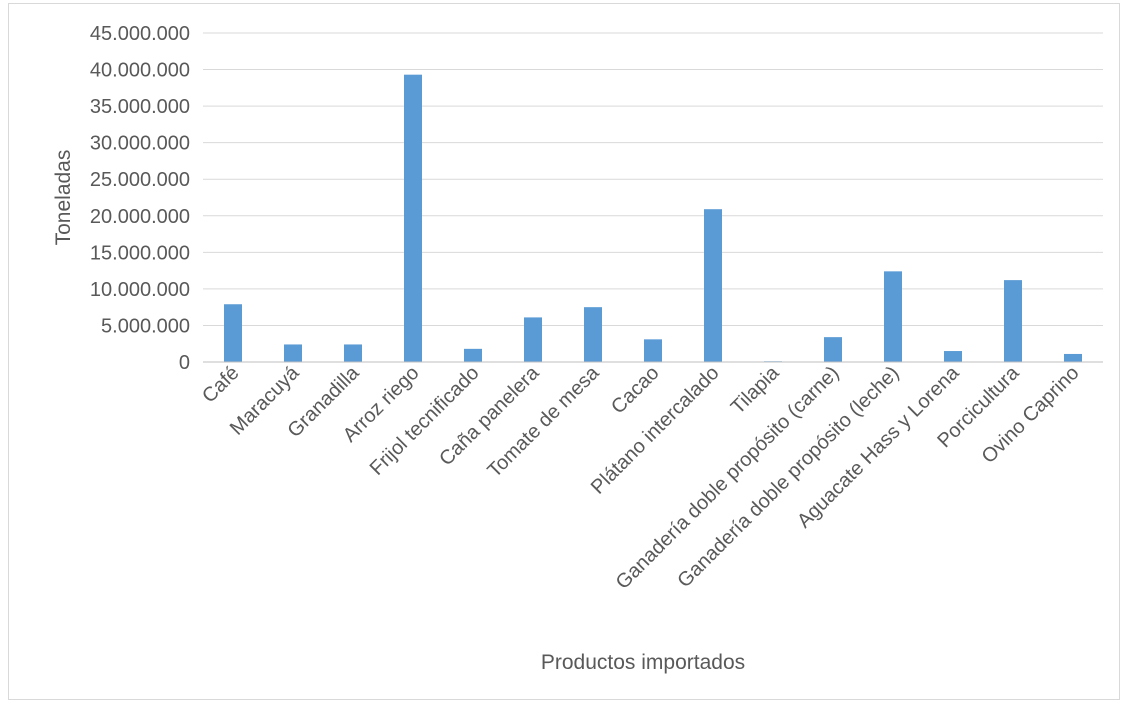 The image size is (1123, 705). What do you see at coordinates (140, 71) in the screenshot?
I see `y-tick-label: 40.000.000` at bounding box center [140, 71].